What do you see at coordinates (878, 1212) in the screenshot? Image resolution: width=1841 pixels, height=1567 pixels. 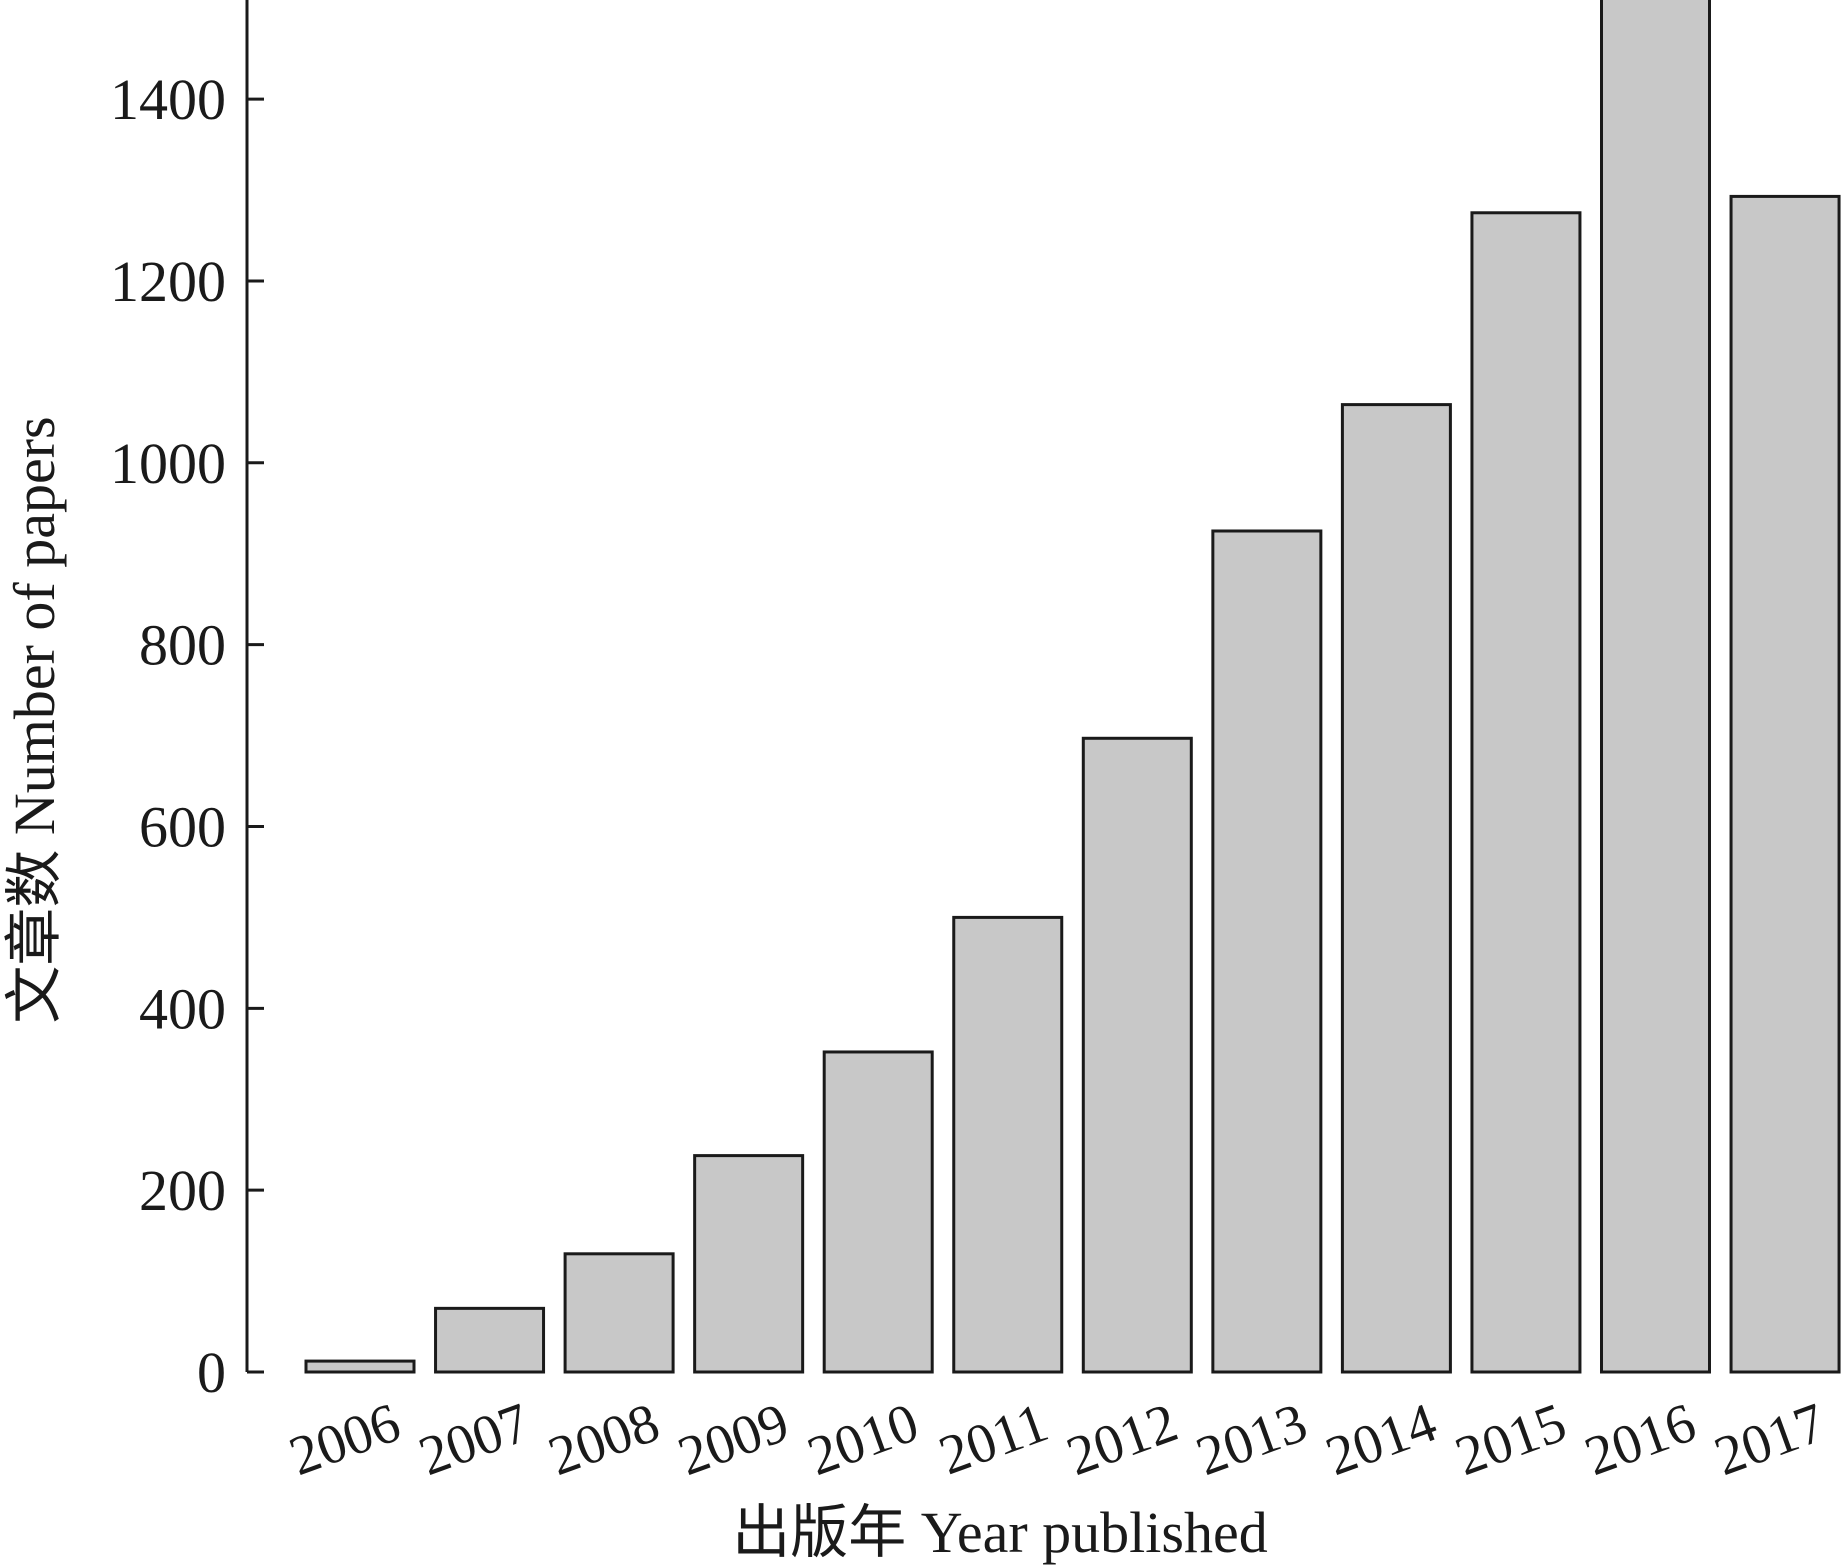 I see `bar-2010` at bounding box center [878, 1212].